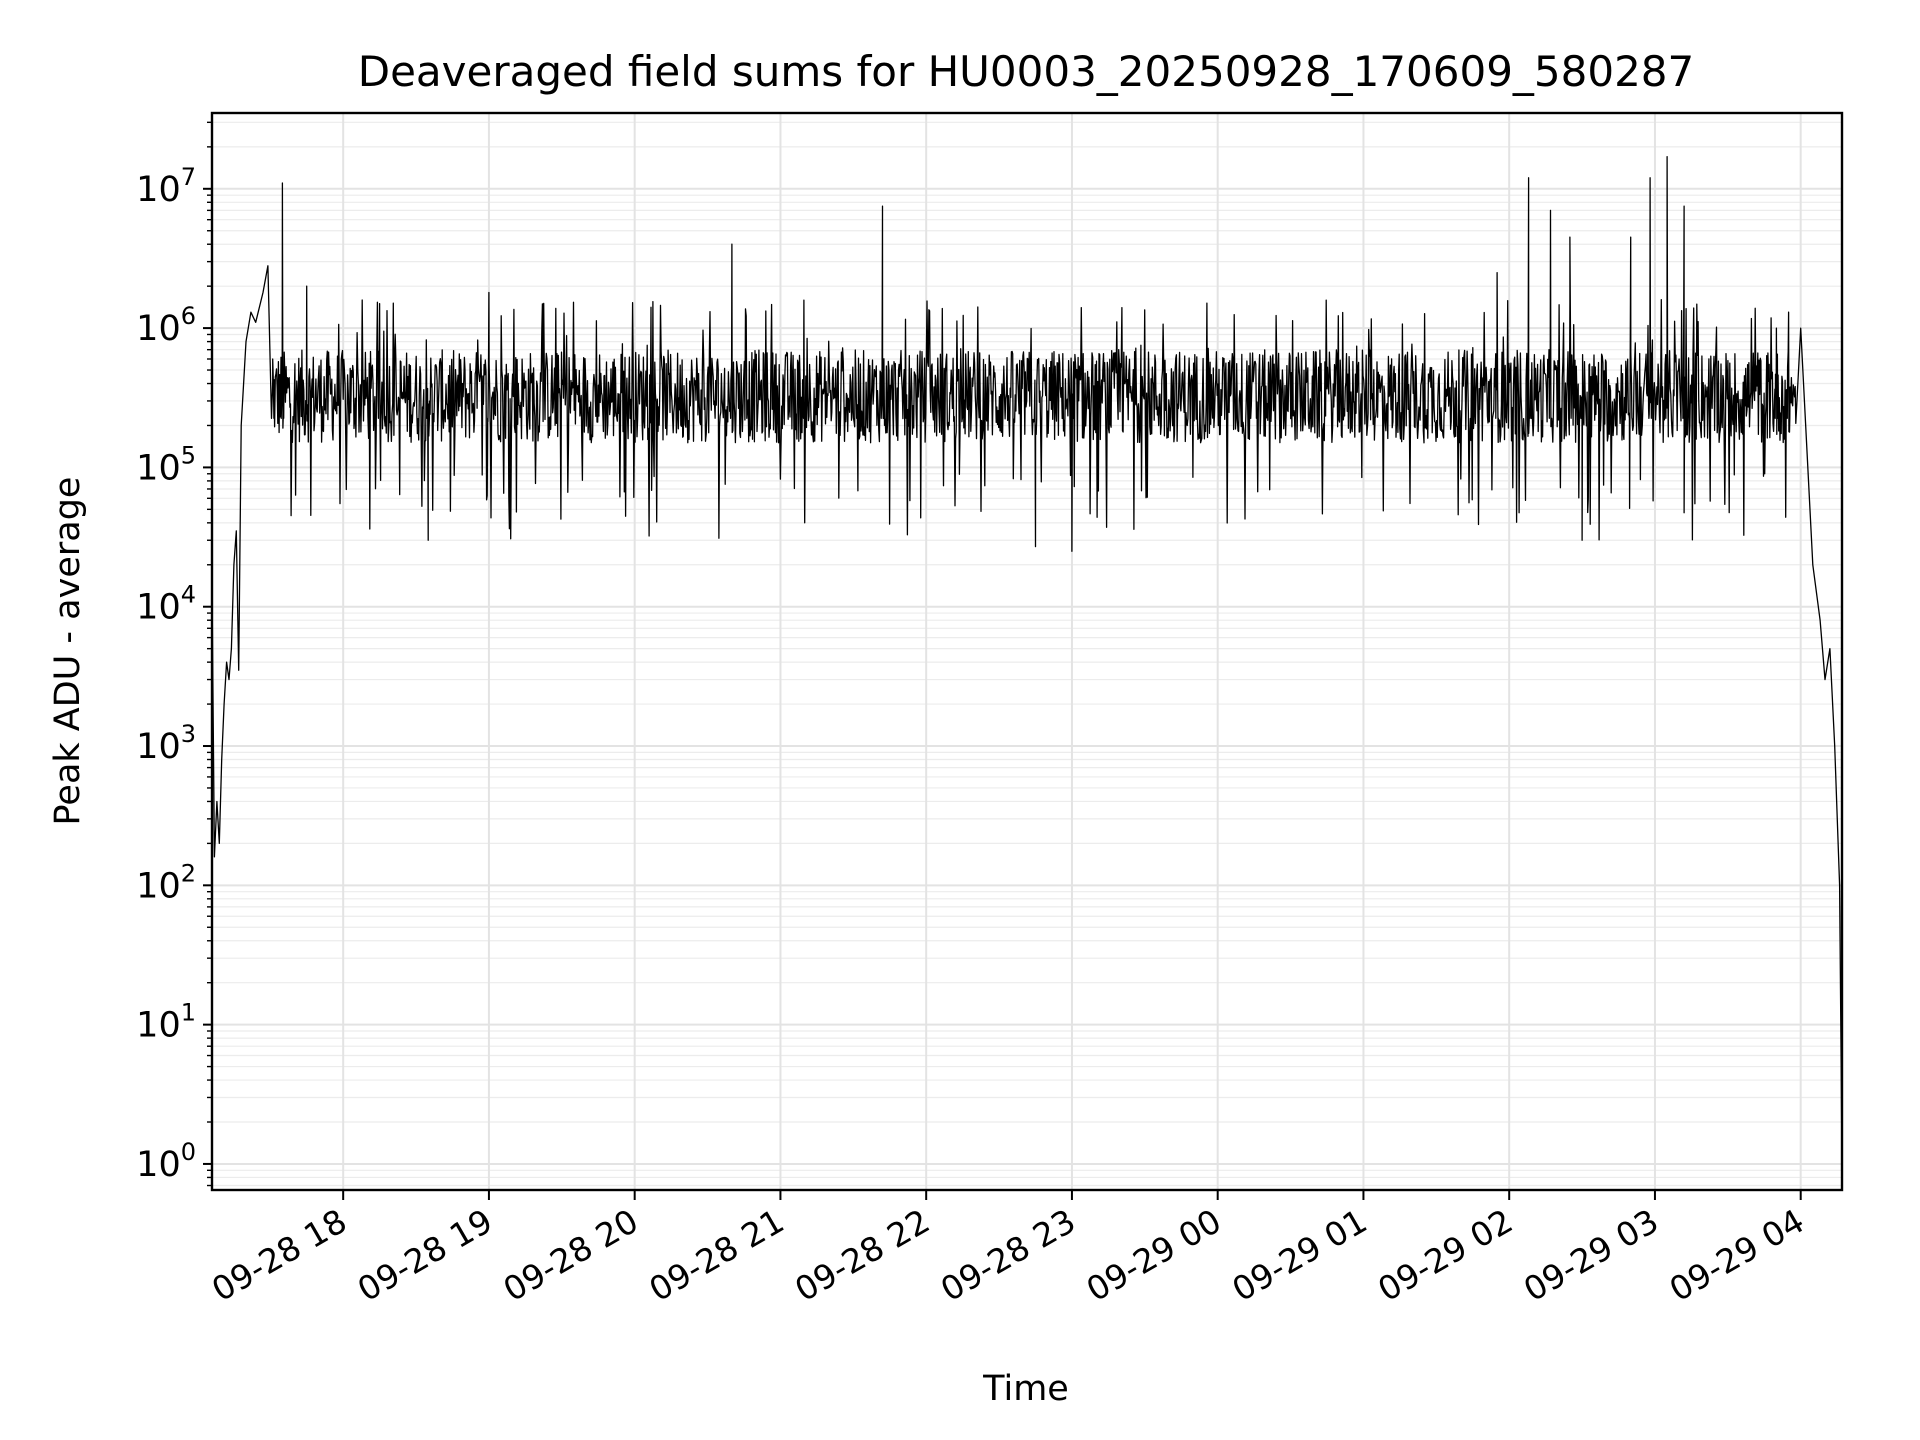  I want to click on y-tick-label: 10², so click(166, 882).